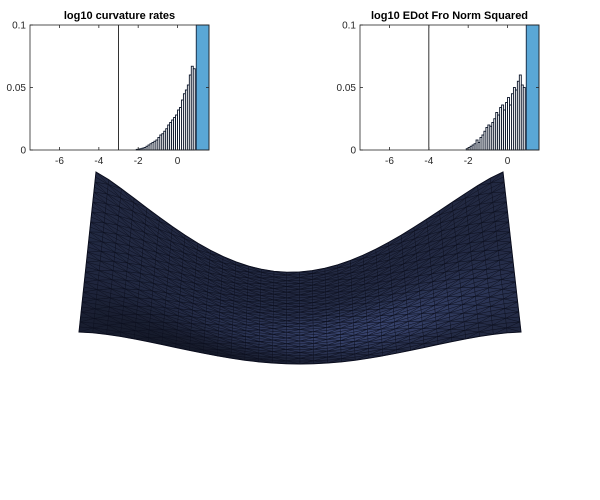  Describe the element at coordinates (449, 16) in the screenshot. I see `chart-title: log10 EDot Fro Norm Squared` at that location.